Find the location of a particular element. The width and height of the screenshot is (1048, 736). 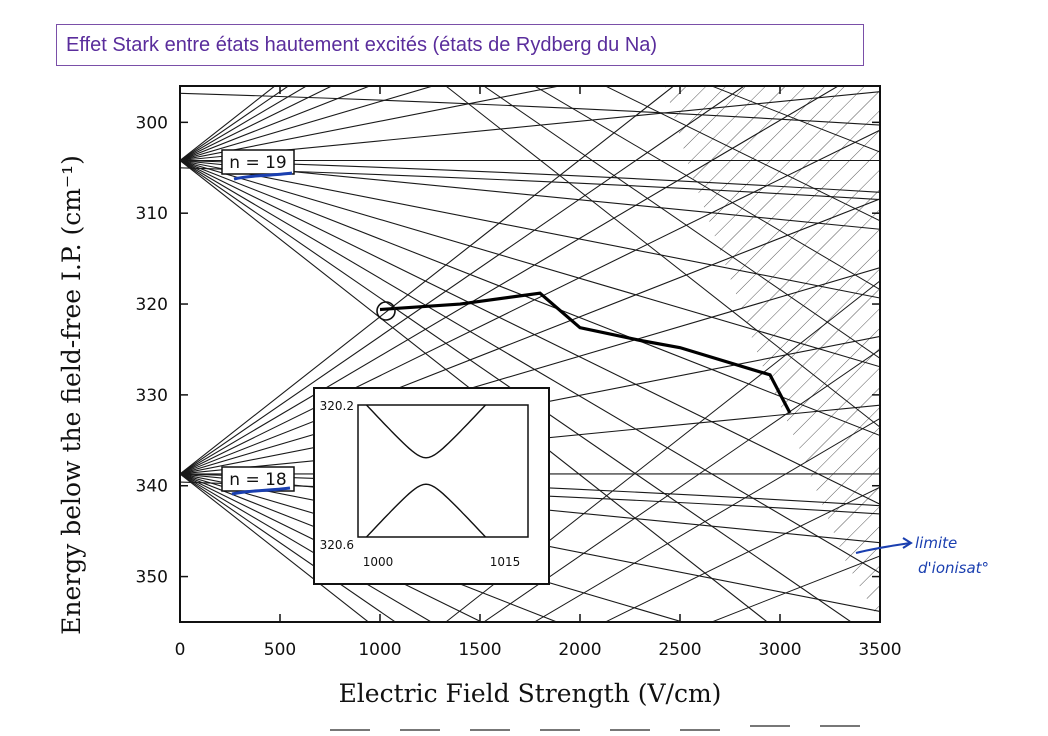

svg-text: n = 19 is located at coordinates (257, 163).